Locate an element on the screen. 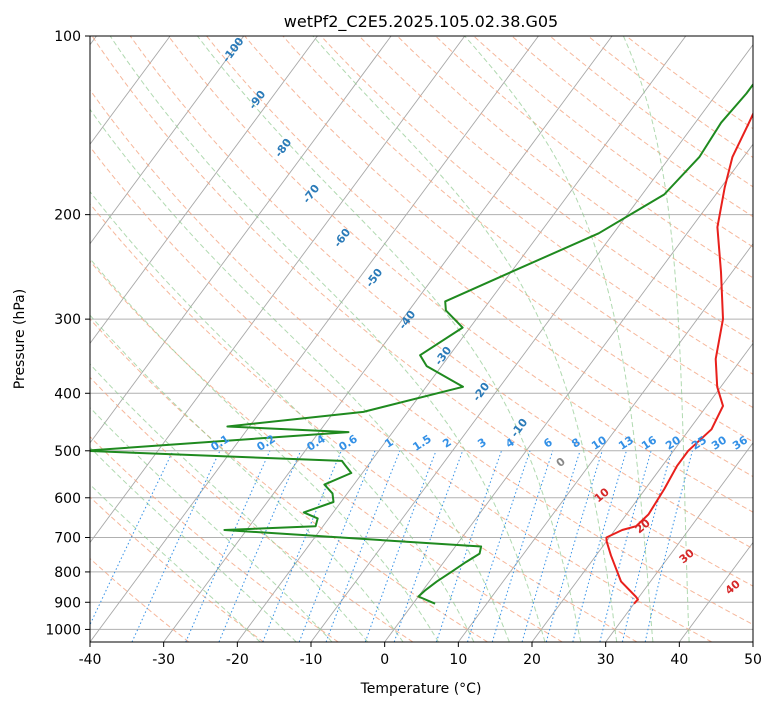 The image size is (775, 708). isotherm-label: -20 is located at coordinates (481, 392).